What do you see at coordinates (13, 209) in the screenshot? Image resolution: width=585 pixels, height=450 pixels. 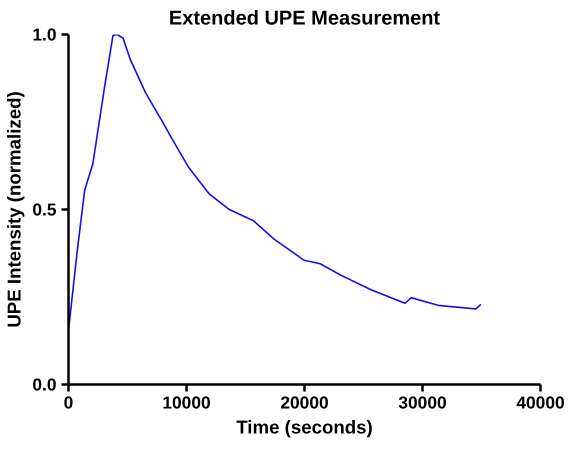 I see `y-axis-title: UPE Intensity (normalized)` at bounding box center [13, 209].